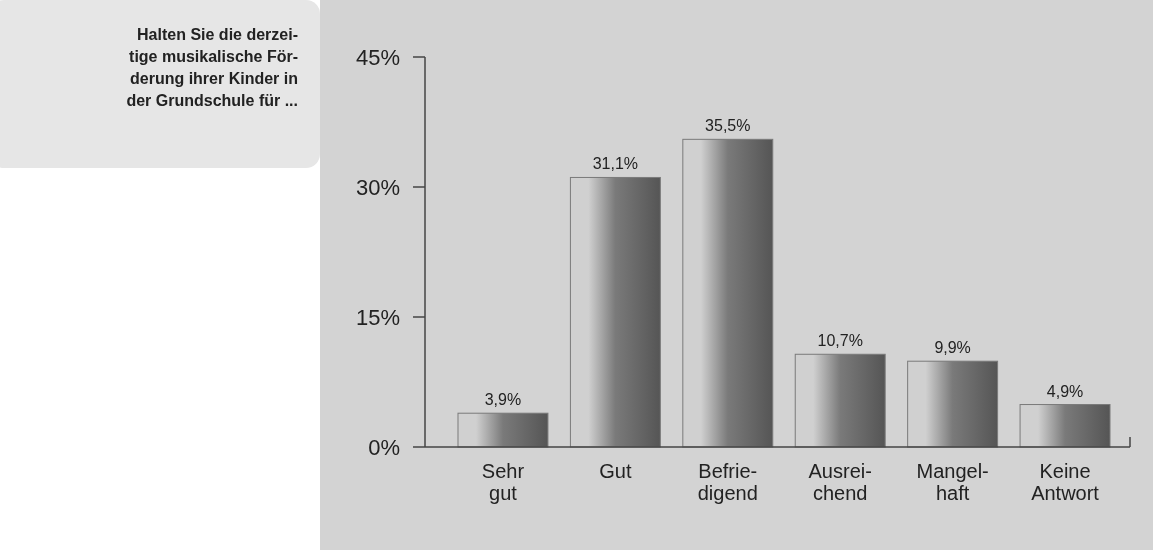  I want to click on x-tick-label: Keine Antwort, so click(1065, 482).